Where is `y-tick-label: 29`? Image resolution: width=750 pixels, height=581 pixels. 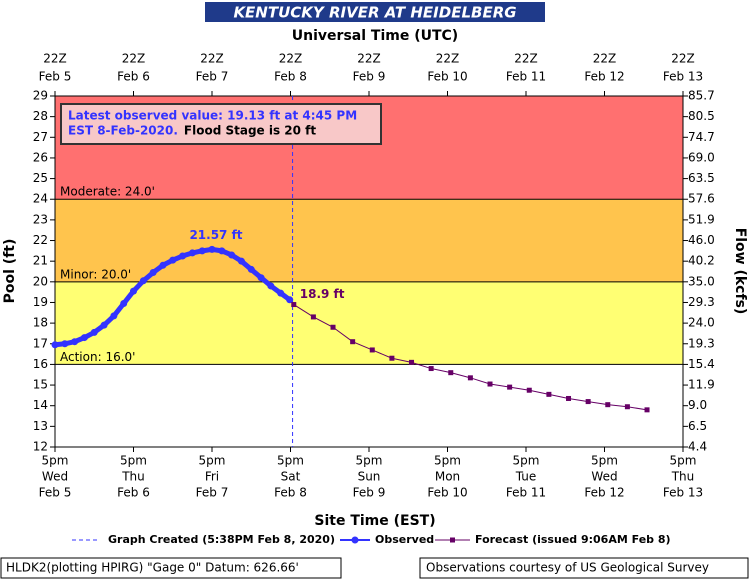 y-tick-label: 29 is located at coordinates (40, 96).